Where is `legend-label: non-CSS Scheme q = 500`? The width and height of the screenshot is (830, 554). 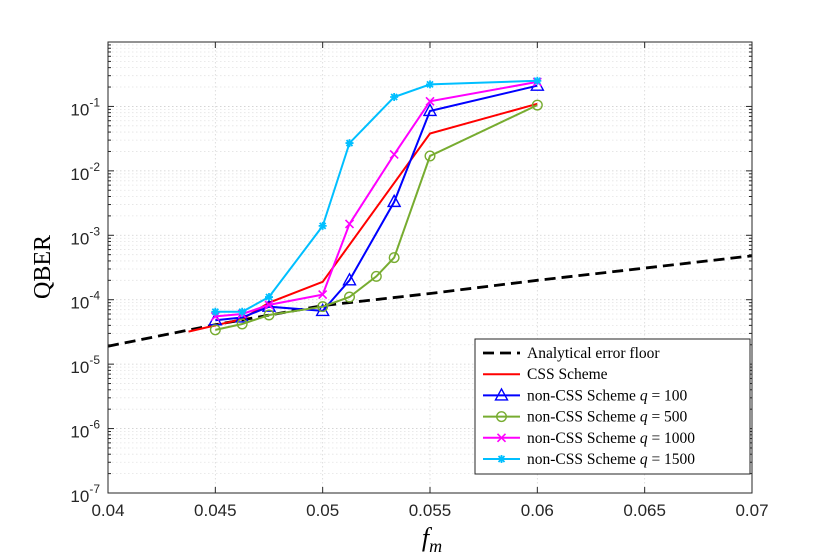 legend-label: non-CSS Scheme q = 500 is located at coordinates (607, 417).